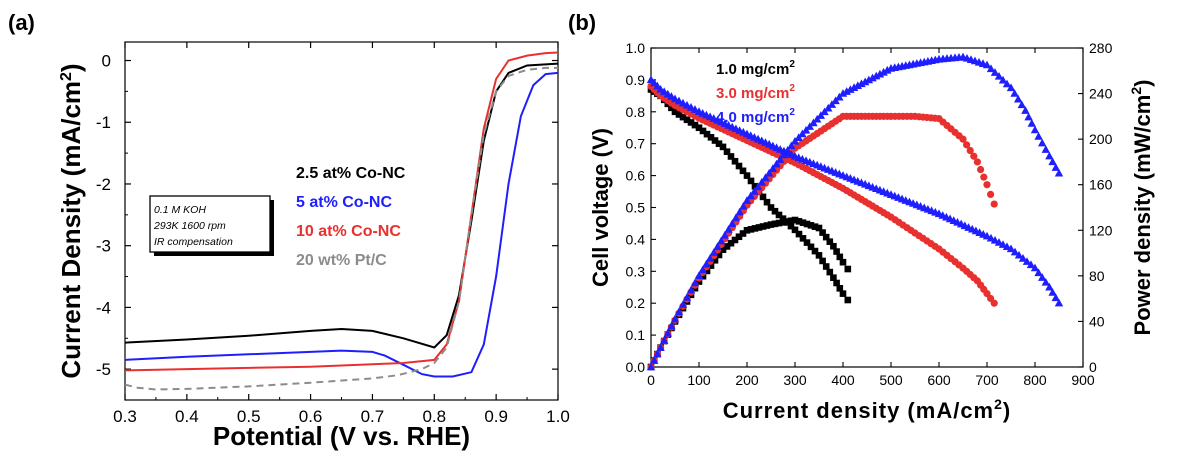  Describe the element at coordinates (891, 380) in the screenshot. I see `chart-b-xtick-label: 500` at that location.